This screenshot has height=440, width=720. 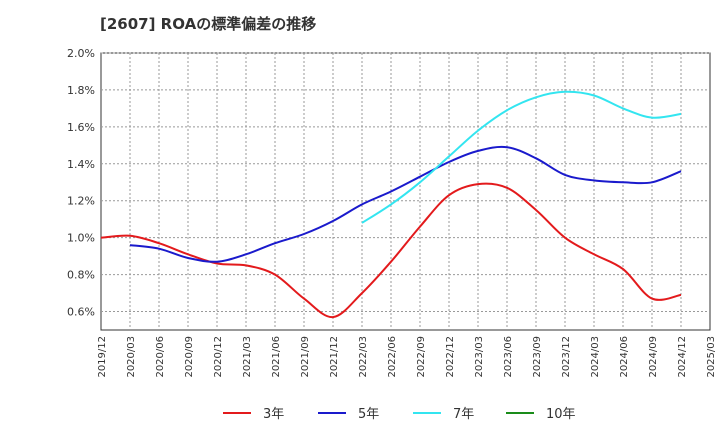 What do you see at coordinates (81, 127) in the screenshot?
I see `y-tick-label: 1.6%` at bounding box center [81, 127].